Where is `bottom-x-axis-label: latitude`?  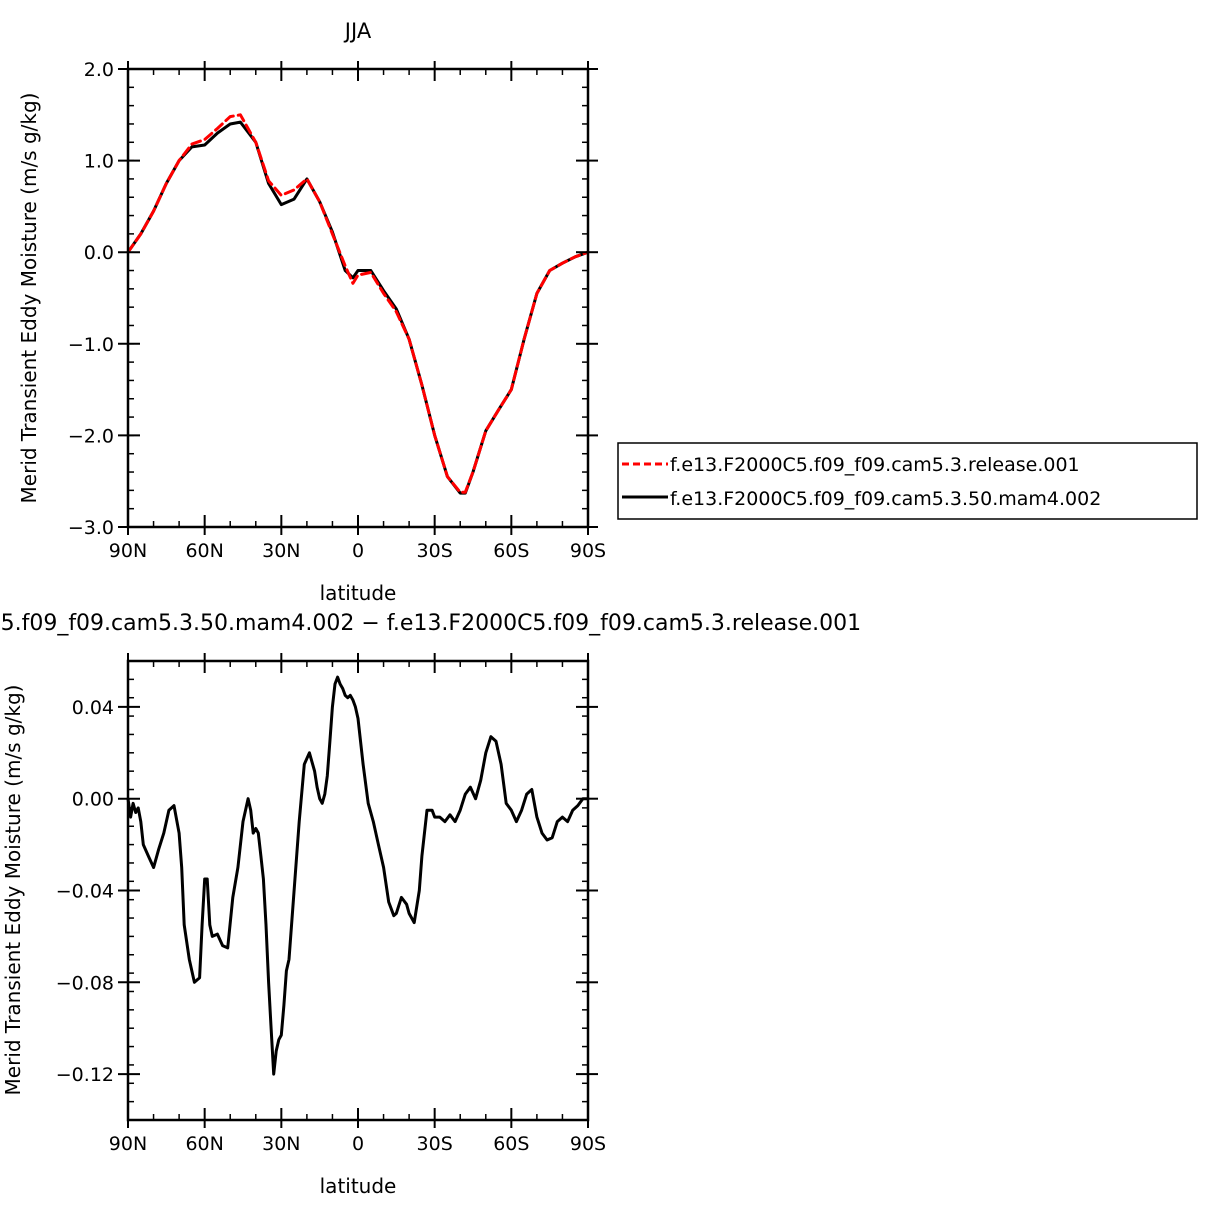
bottom-x-axis-label: latitude is located at coordinates (358, 1186).